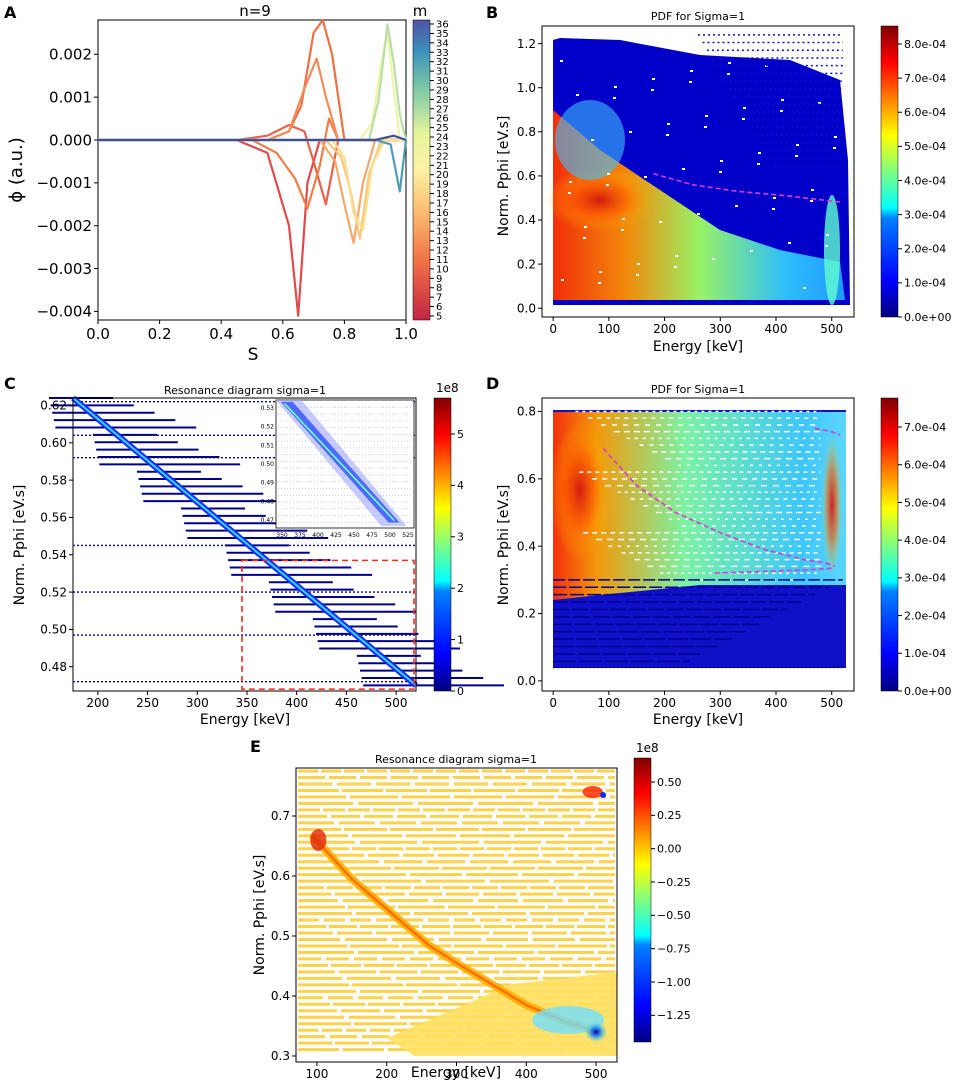 The image size is (962, 1082). What do you see at coordinates (460, 691) in the screenshot?
I see `colorbar-tick-label: 0` at bounding box center [460, 691].